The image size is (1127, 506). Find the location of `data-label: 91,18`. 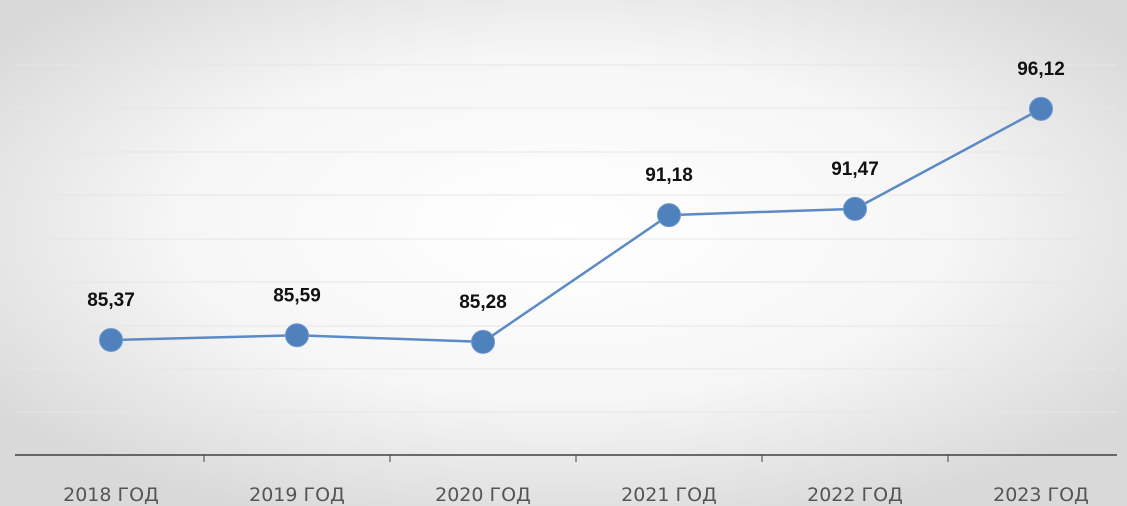

data-label: 91,18 is located at coordinates (669, 175).